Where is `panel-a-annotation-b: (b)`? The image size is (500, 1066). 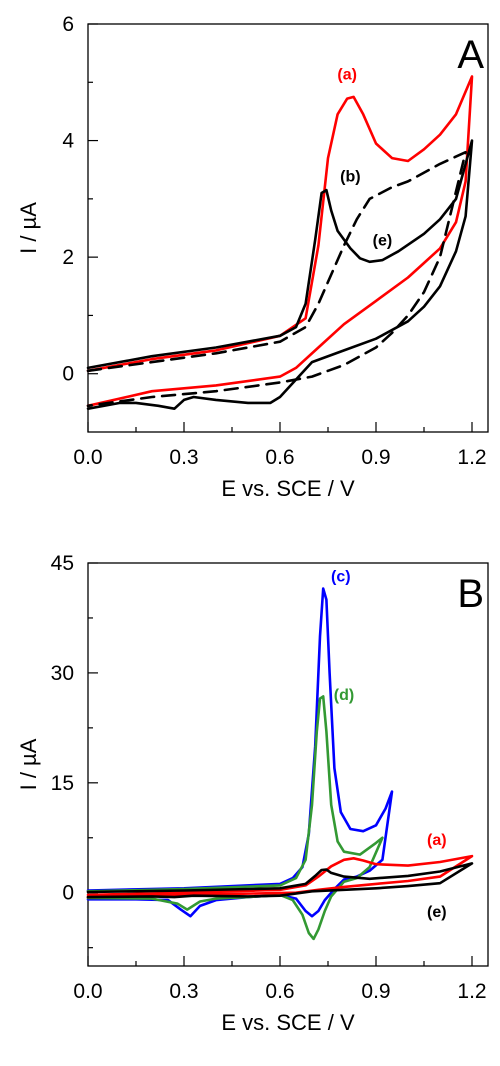
panel-a-annotation-b: (b) is located at coordinates (350, 176).